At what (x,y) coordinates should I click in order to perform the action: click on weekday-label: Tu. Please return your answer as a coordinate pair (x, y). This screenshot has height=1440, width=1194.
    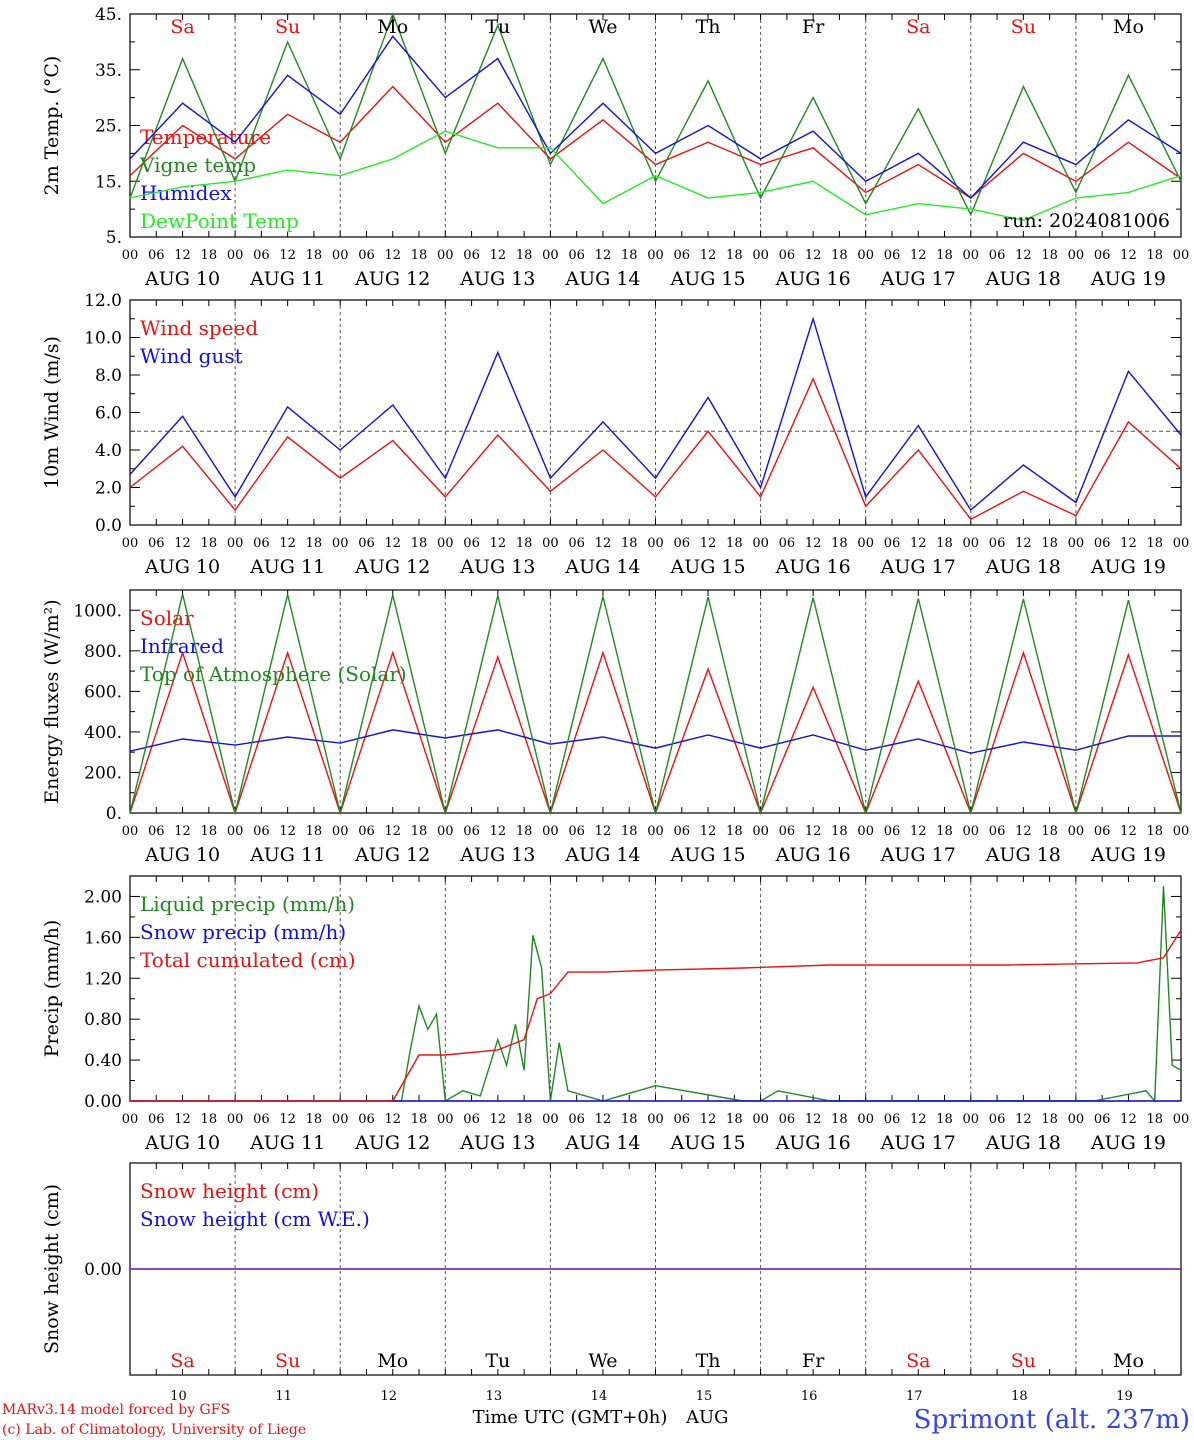
    Looking at the image, I should click on (497, 1361).